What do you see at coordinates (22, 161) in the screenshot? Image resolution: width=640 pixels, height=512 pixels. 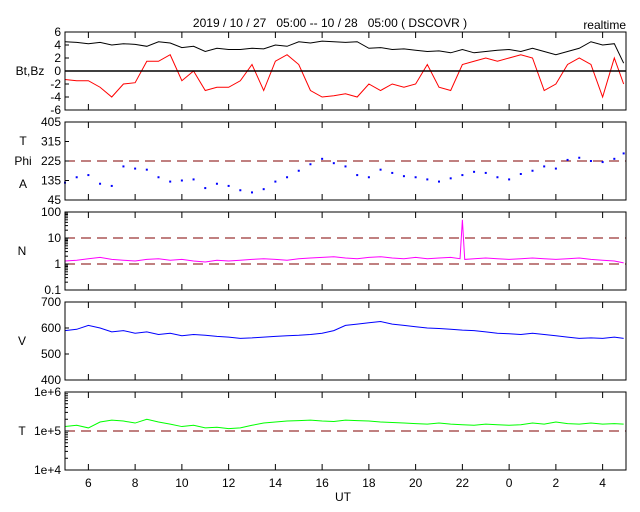 I see `y-axis-label: Phi` at bounding box center [22, 161].